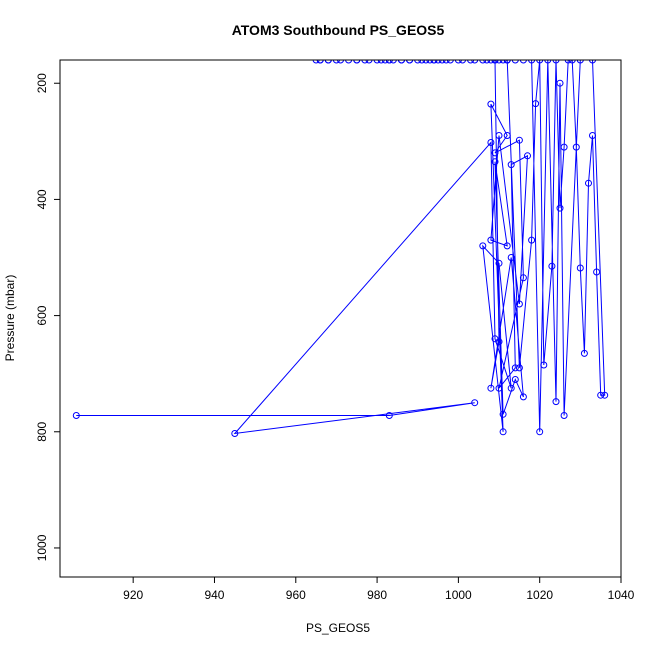 This screenshot has height=650, width=650. I want to click on y-tick-label: 400, so click(42, 199).